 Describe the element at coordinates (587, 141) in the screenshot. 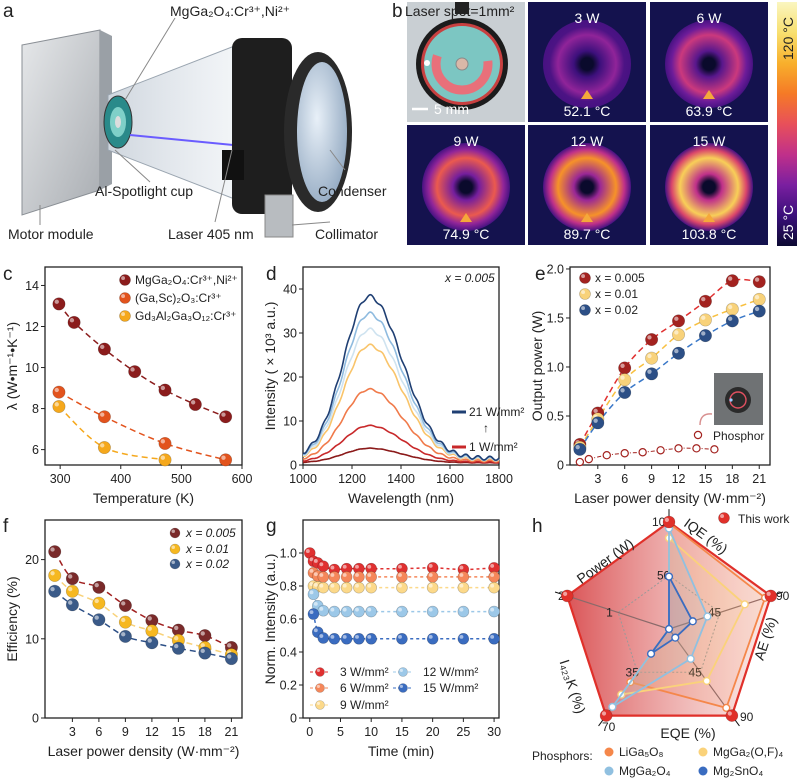

I see `laser-power-label: 12 W` at that location.